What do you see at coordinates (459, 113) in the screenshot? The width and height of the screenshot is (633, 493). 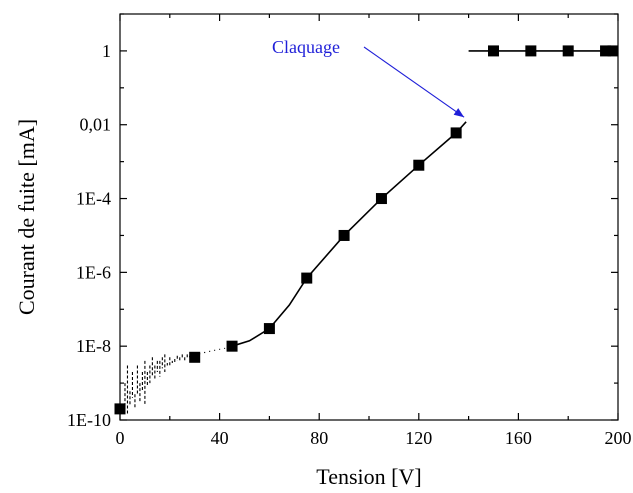 I see `annotation-arrow-head` at bounding box center [459, 113].